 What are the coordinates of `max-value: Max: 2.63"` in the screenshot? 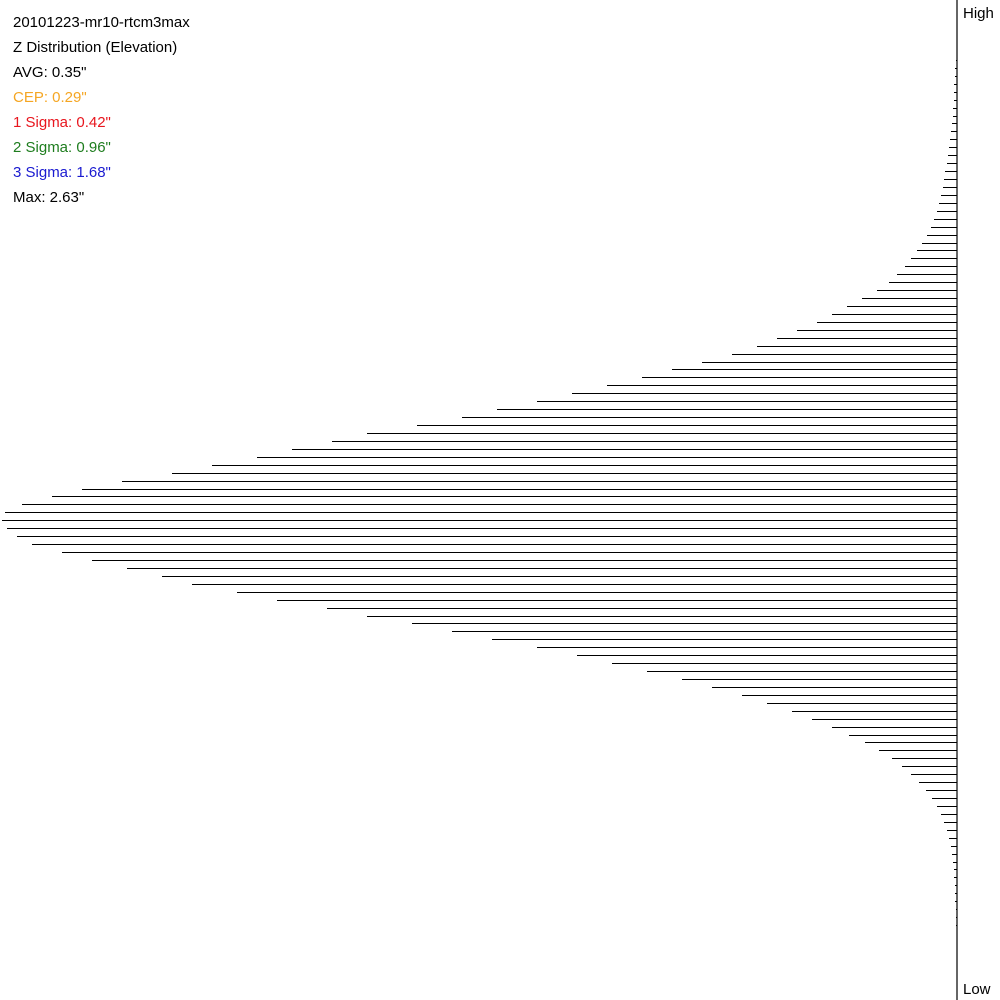 It's located at (49, 197).